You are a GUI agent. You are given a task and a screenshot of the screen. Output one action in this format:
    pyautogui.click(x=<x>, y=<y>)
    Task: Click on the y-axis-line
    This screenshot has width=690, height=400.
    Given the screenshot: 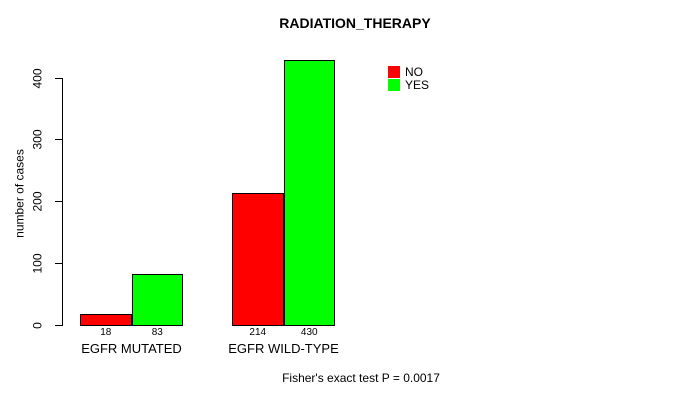 What is the action you would take?
    pyautogui.click(x=62, y=202)
    